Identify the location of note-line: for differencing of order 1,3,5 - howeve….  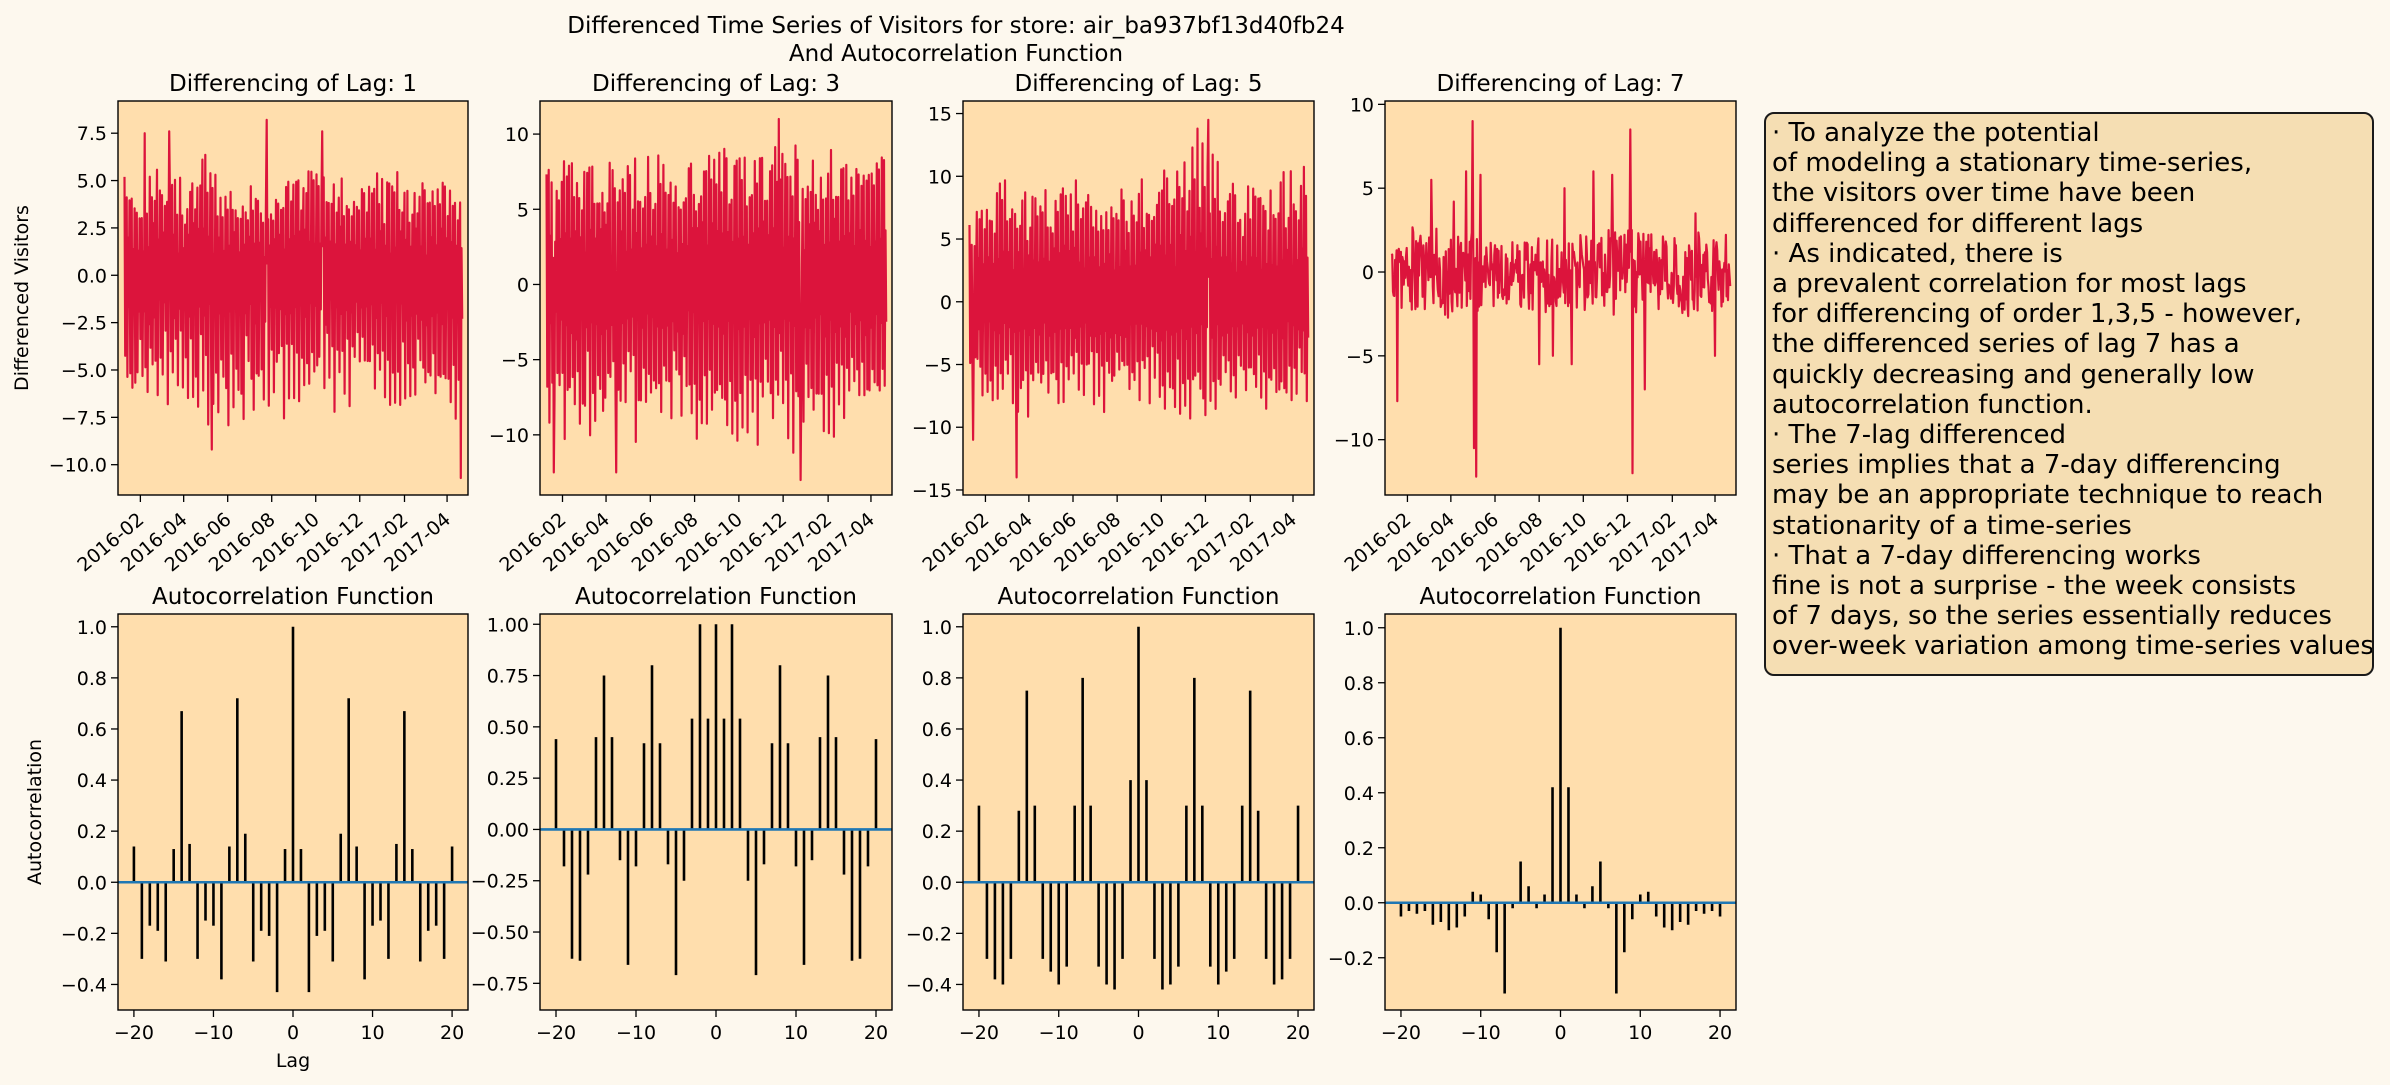
(2037, 314).